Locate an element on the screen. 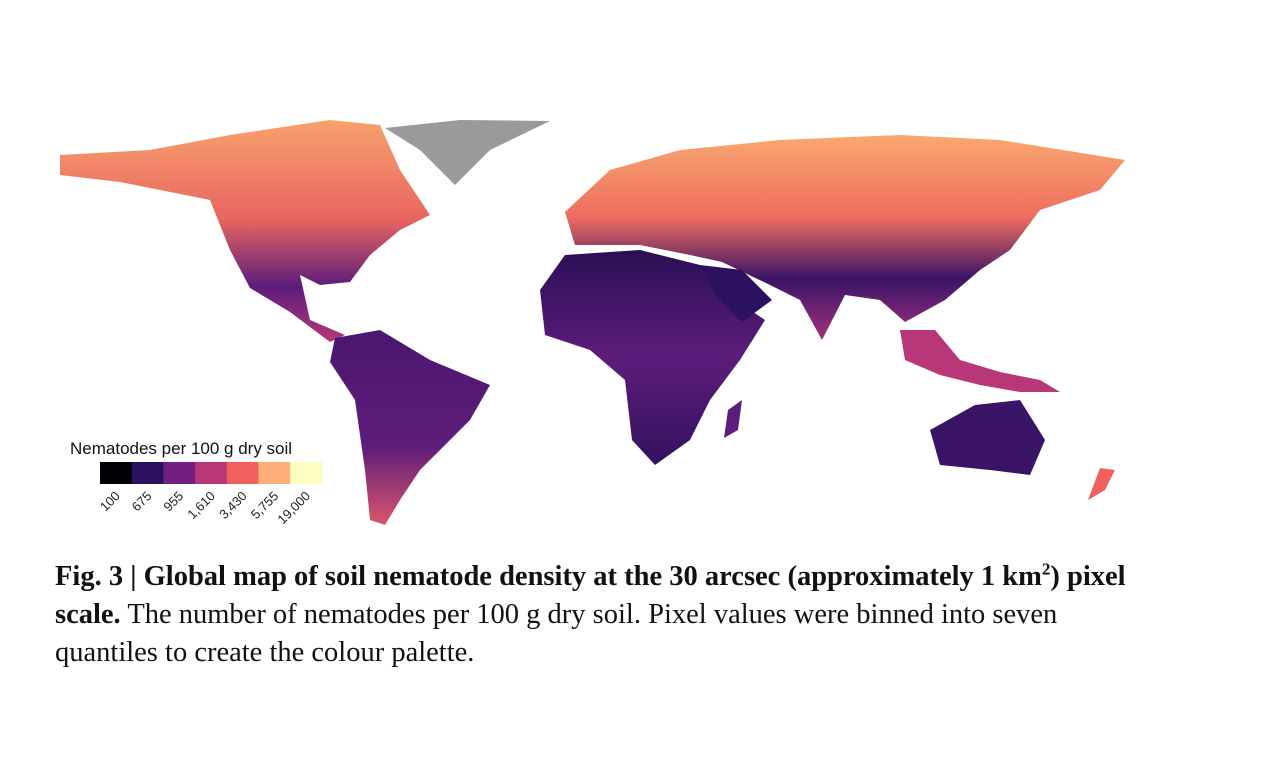 Image resolution: width=1265 pixels, height=757 pixels. legend-tick-label: 19,000 is located at coordinates (293, 507).